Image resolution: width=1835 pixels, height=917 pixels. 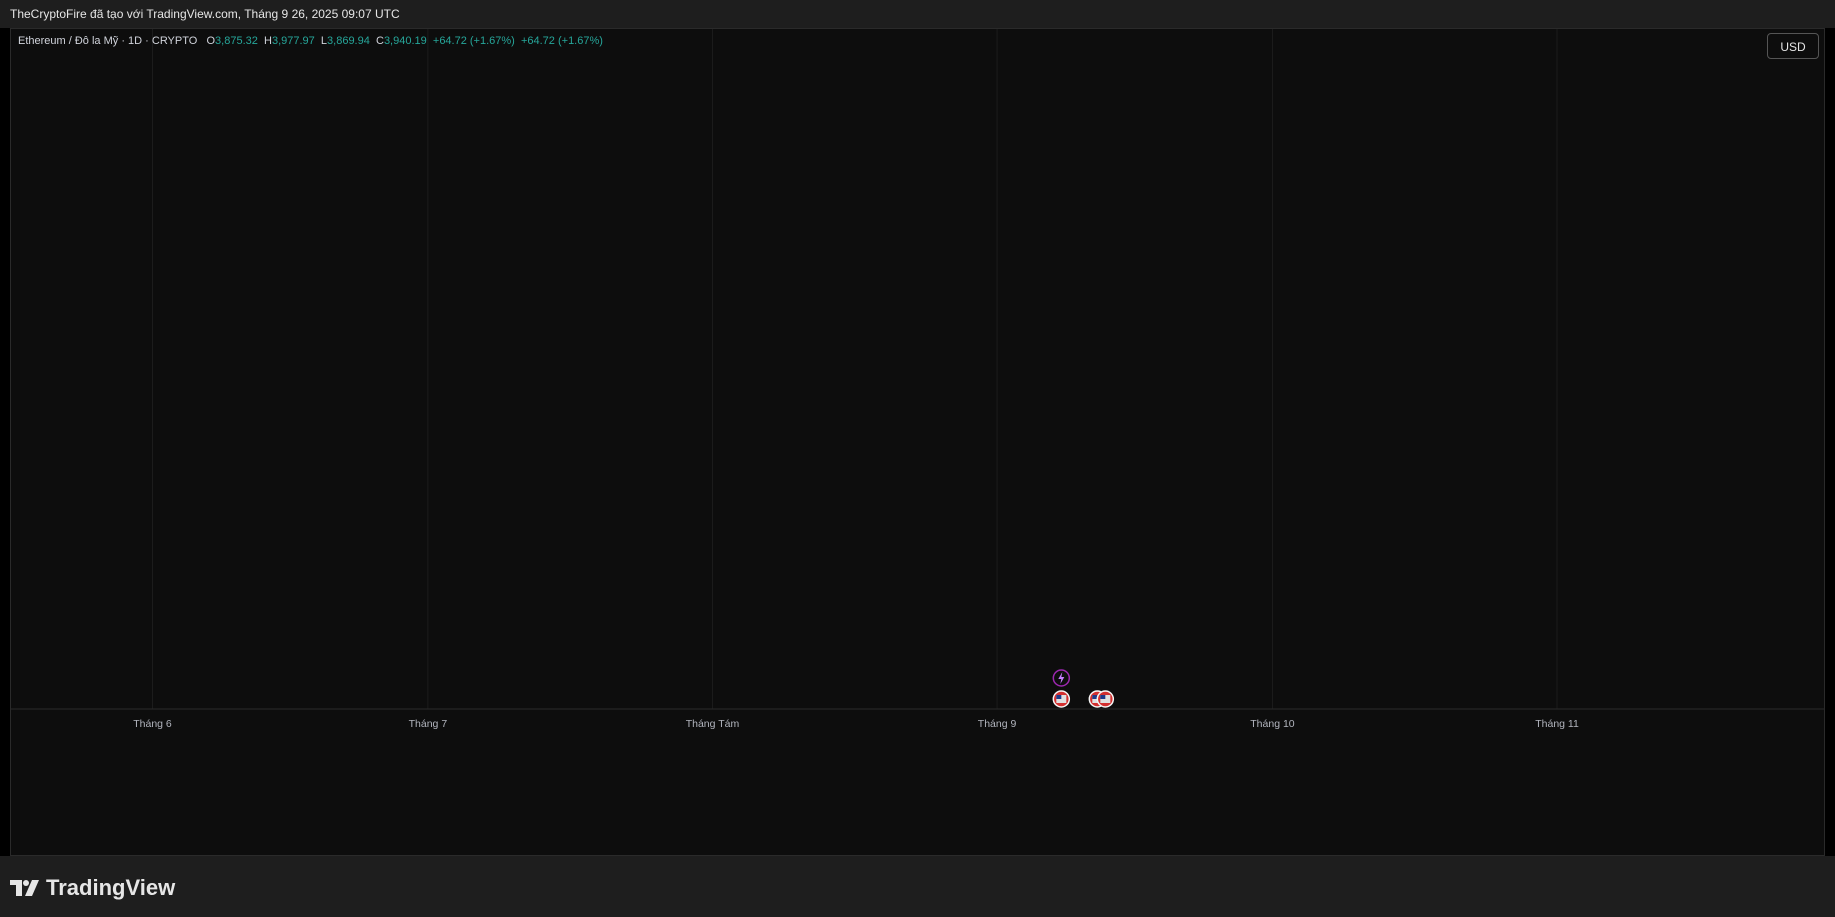 I want to click on x-tick-label: Tháng 10, so click(x=1272, y=724).